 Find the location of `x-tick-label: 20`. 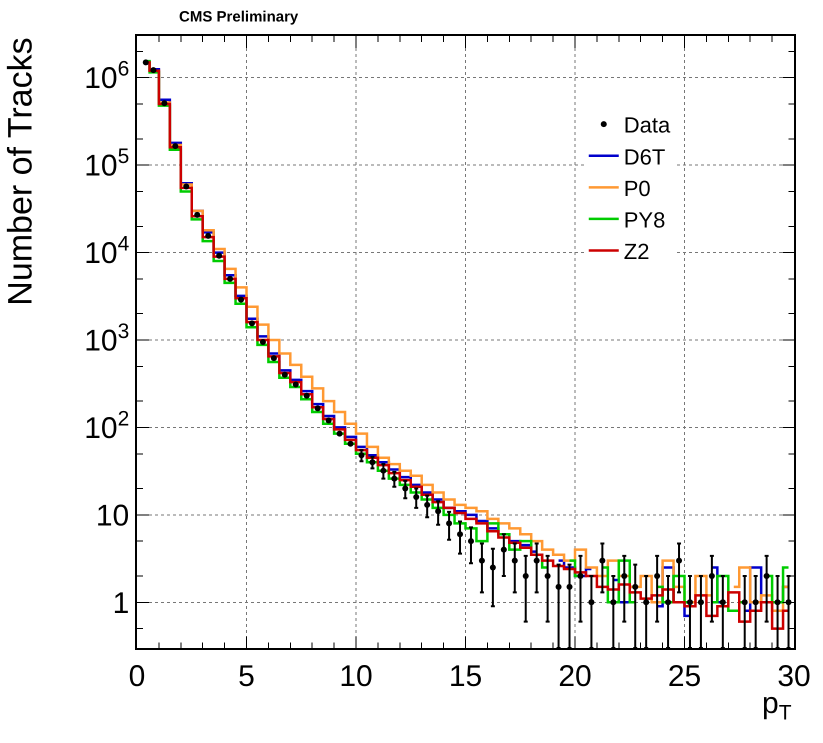

x-tick-label: 20 is located at coordinates (575, 676).